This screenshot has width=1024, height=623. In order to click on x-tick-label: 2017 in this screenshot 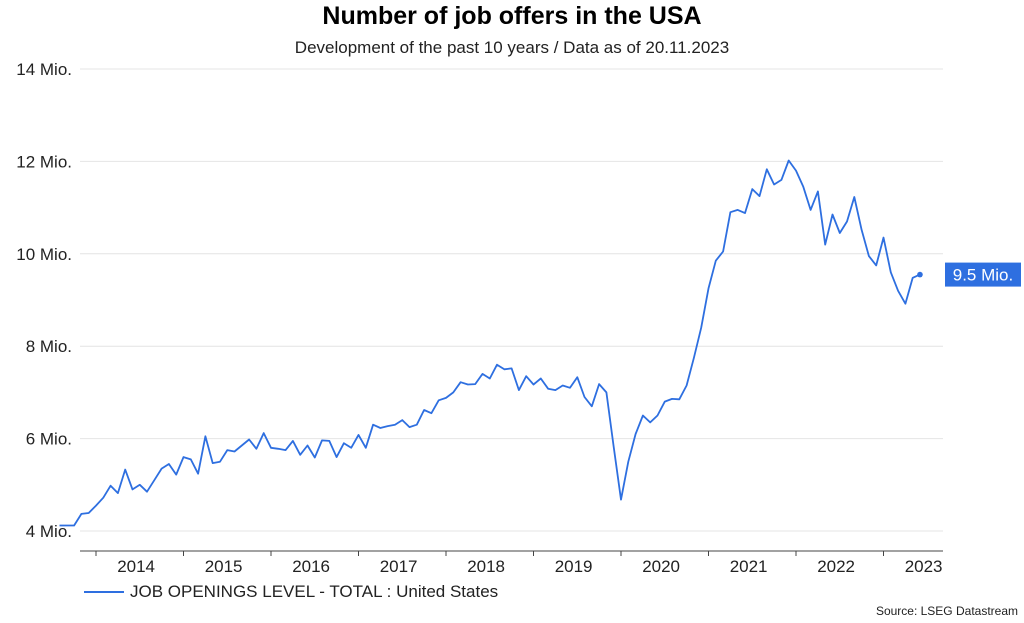, I will do `click(399, 566)`.